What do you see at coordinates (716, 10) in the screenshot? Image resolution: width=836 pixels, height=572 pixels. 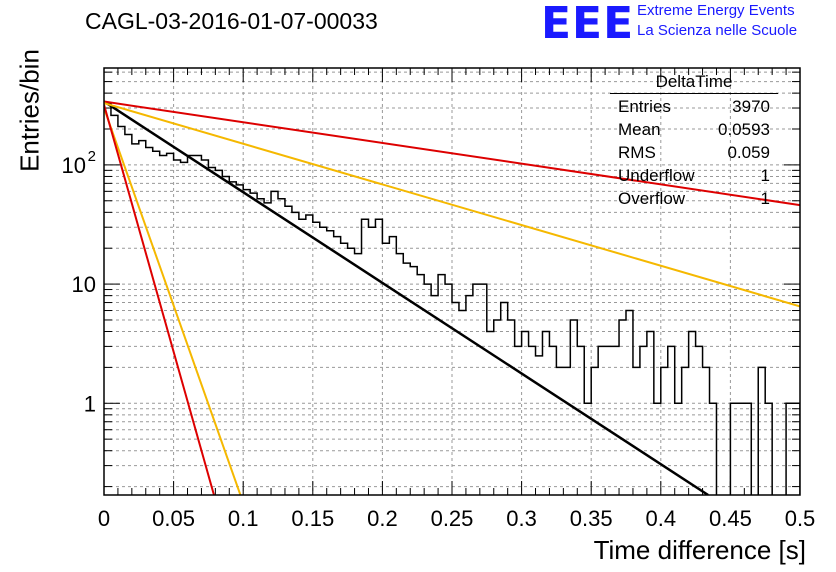 I see `logo-tagline-1: Extreme Energy Events` at bounding box center [716, 10].